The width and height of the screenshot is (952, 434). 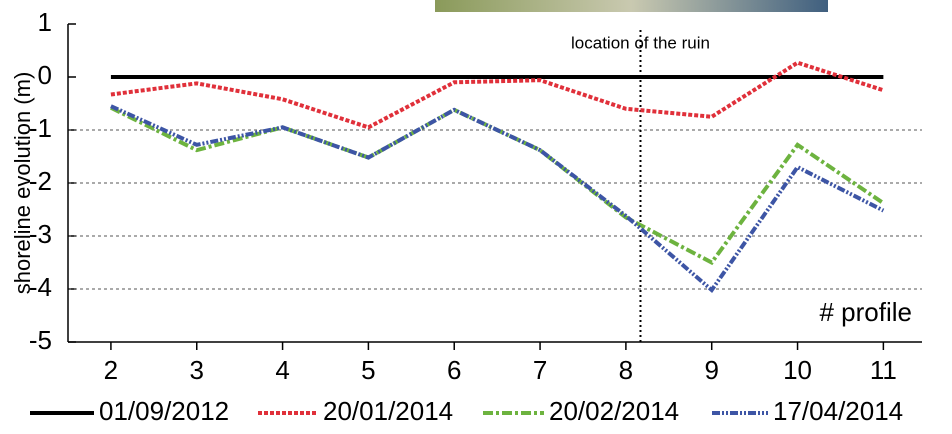 What do you see at coordinates (631, 6) in the screenshot?
I see `photo-strip` at bounding box center [631, 6].